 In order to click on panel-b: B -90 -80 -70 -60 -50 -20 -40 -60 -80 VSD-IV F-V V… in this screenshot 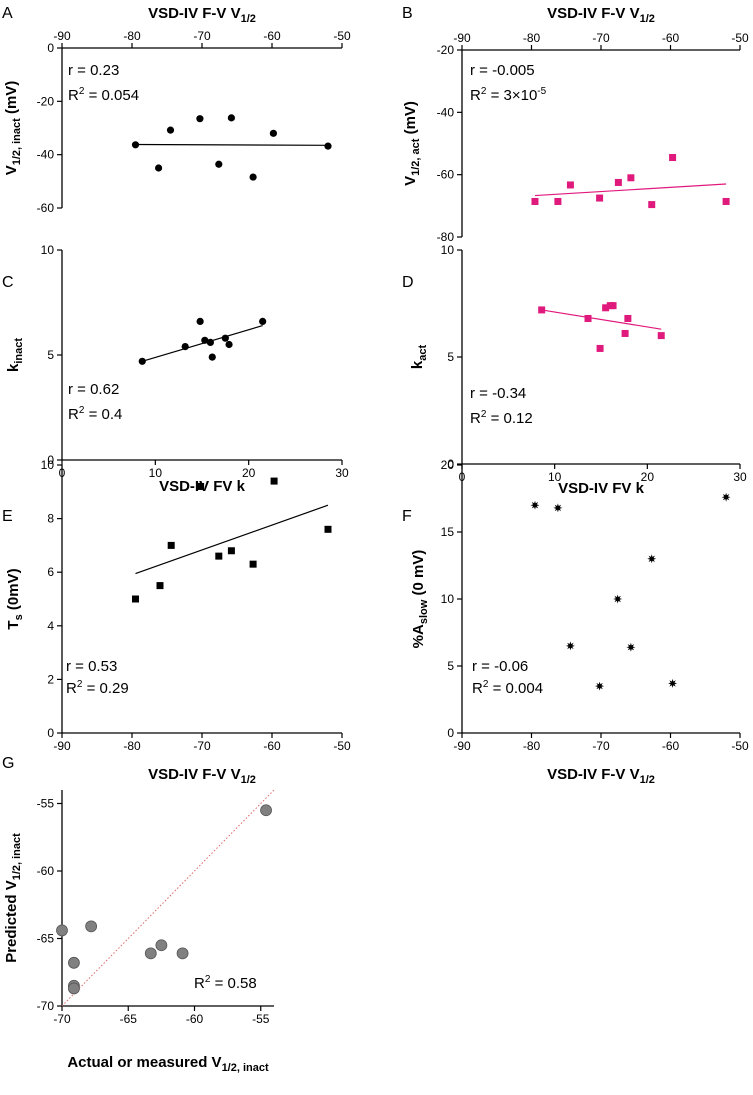, I will do `click(575, 124)`.